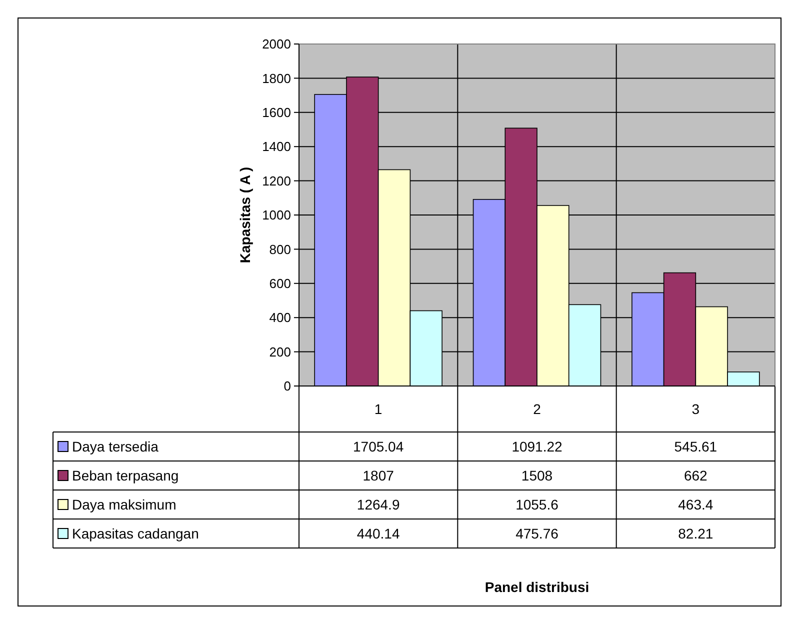  What do you see at coordinates (696, 475) in the screenshot?
I see `data-label: 662` at bounding box center [696, 475].